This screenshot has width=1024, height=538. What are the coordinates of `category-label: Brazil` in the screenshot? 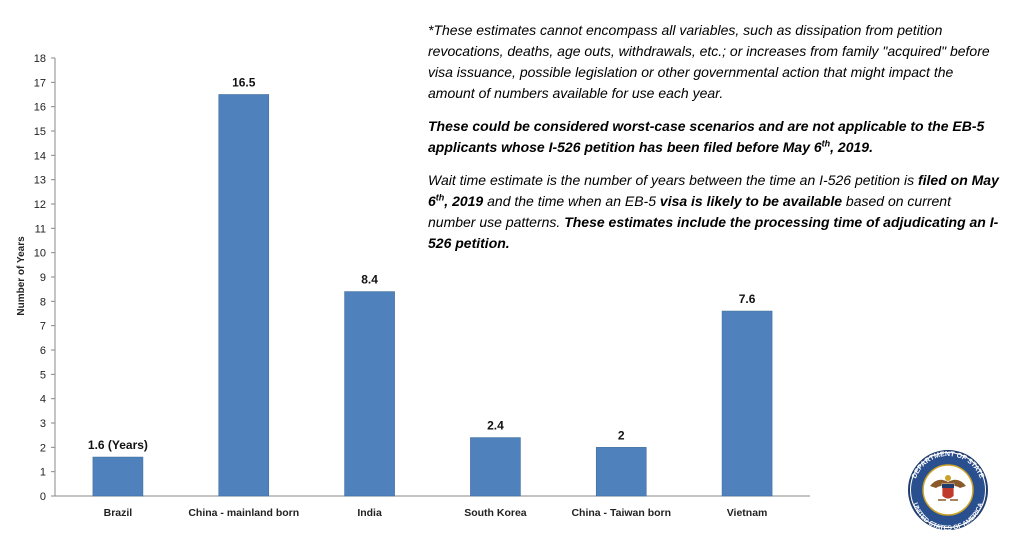 It's located at (118, 513).